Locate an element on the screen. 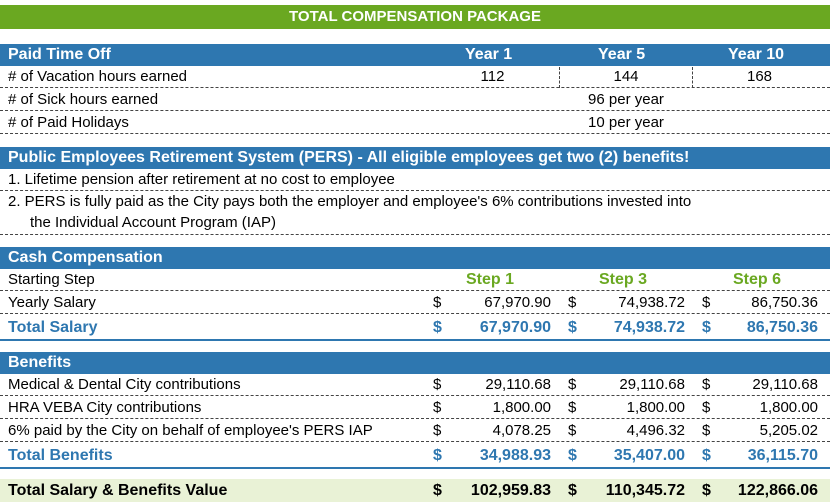 The width and height of the screenshot is (830, 502). vacation-y1: 112 is located at coordinates (492, 76).